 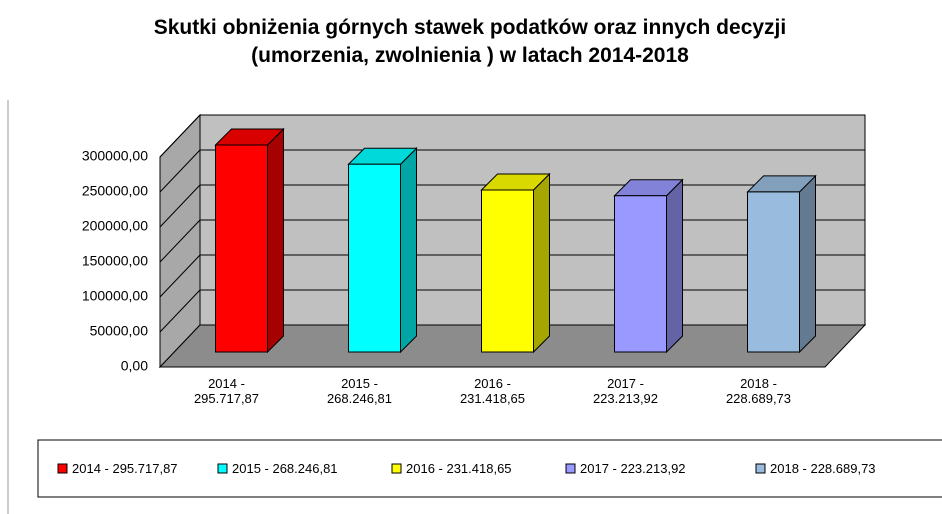 What do you see at coordinates (226, 391) in the screenshot?
I see `x-tick-label: 2014 - 295.717,87` at bounding box center [226, 391].